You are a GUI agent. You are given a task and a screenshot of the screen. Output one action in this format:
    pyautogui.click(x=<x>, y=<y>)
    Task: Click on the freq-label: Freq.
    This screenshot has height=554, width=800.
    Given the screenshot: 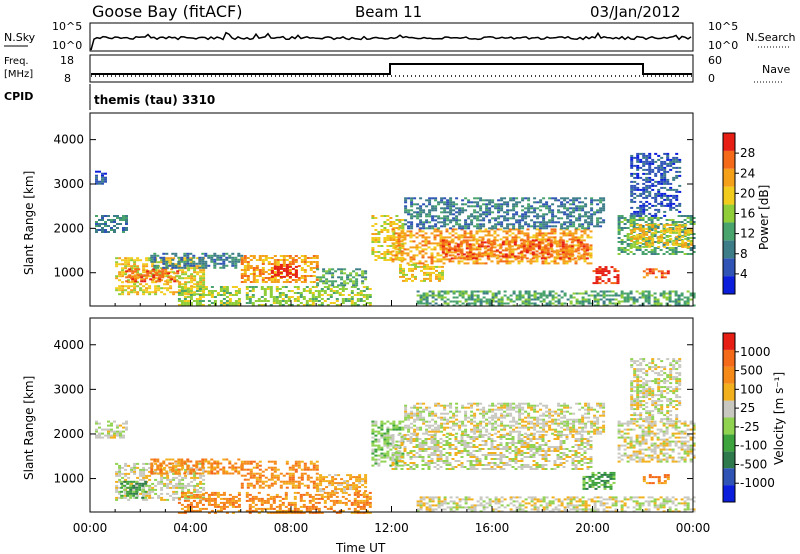 What is the action you would take?
    pyautogui.click(x=16, y=61)
    